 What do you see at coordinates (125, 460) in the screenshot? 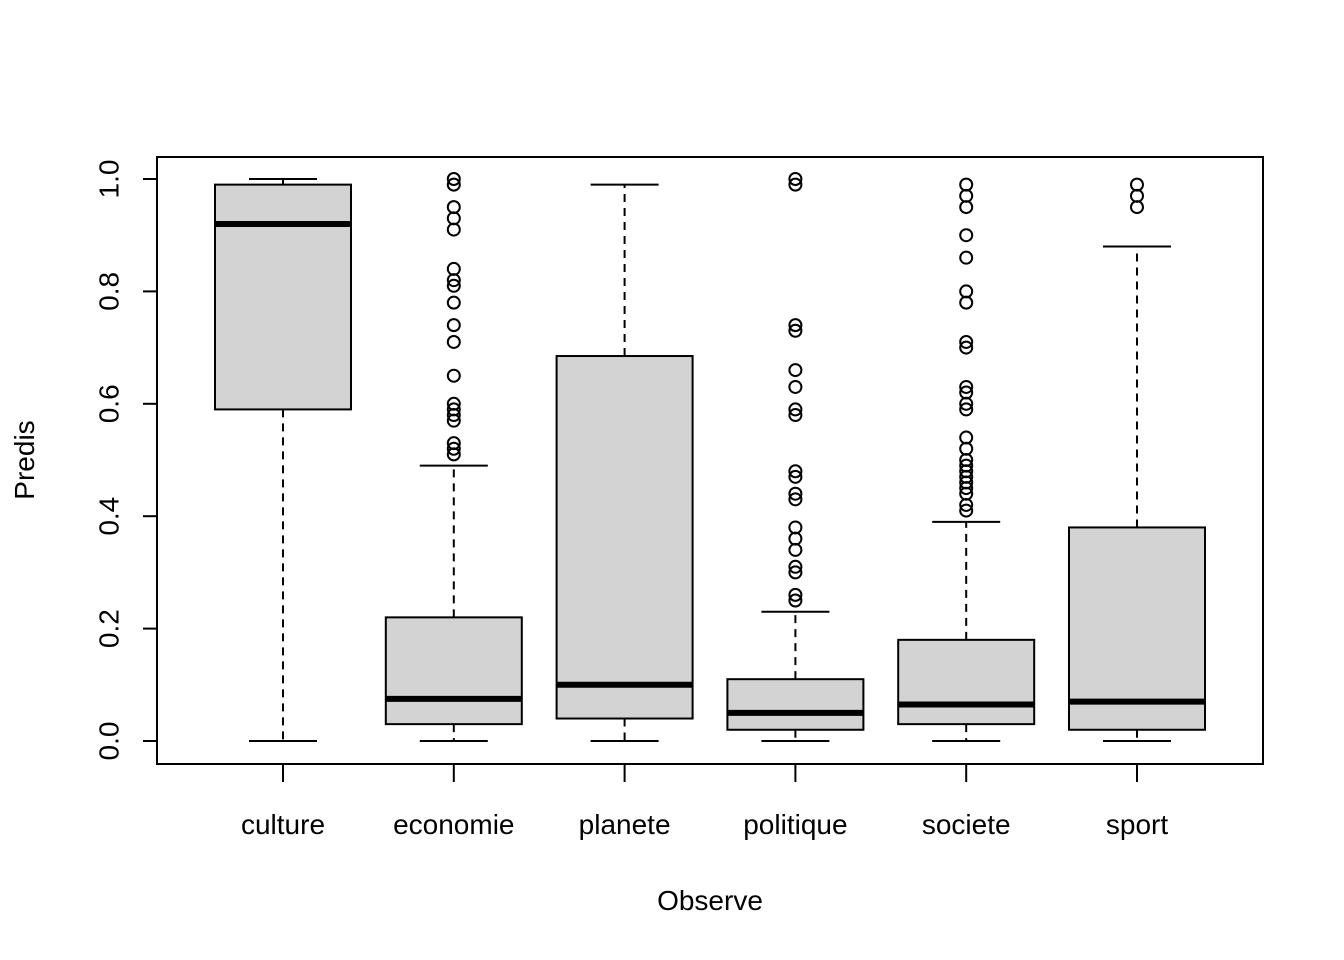
I see `y-axis: 0.0 0.2 0.4 0.6 0.8 1.0` at bounding box center [125, 460].